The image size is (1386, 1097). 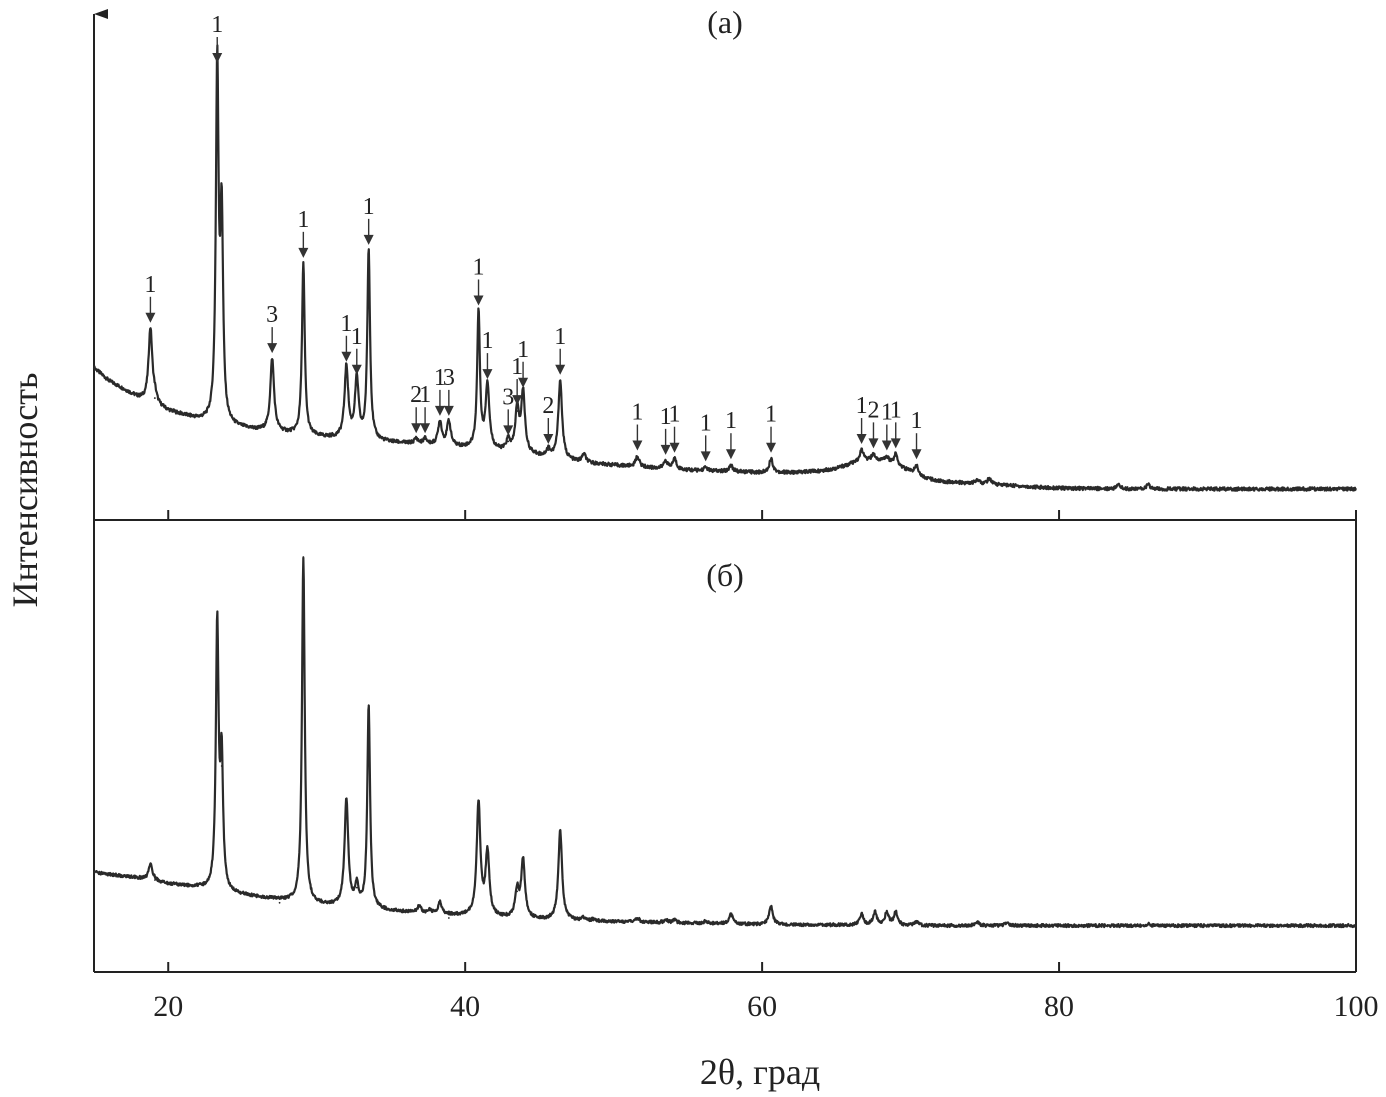 What do you see at coordinates (762, 515) in the screenshot?
I see `panel-a-x-ticks` at bounding box center [762, 515].